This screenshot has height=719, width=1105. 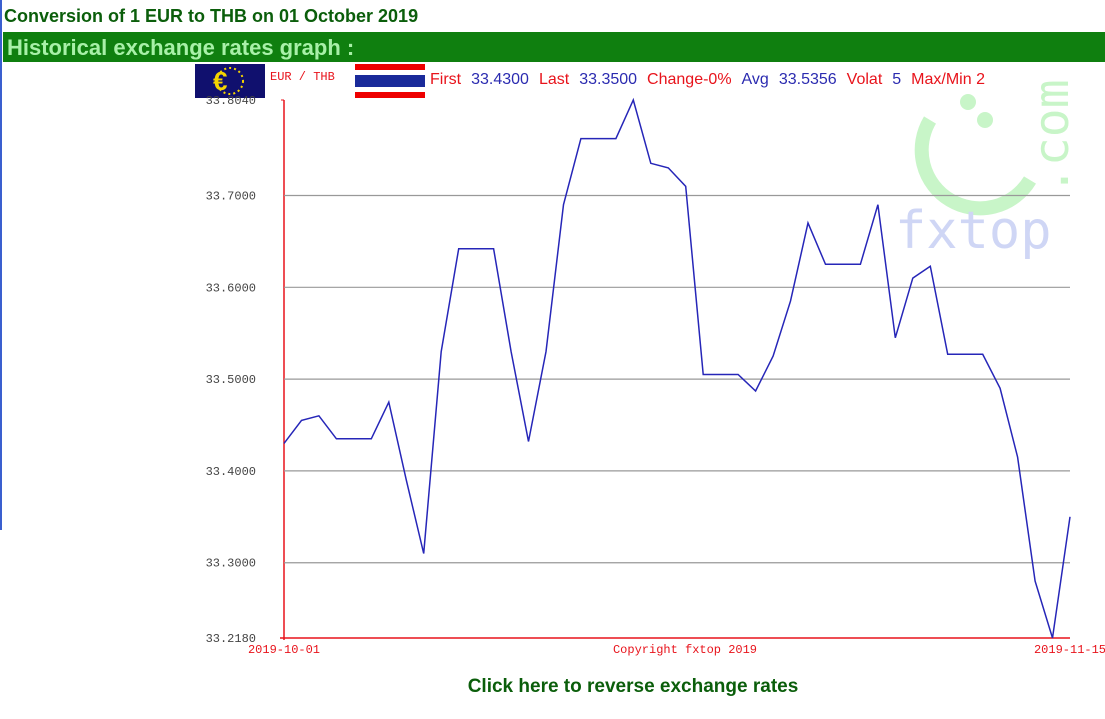 I want to click on stat-text: 5, so click(x=896, y=79).